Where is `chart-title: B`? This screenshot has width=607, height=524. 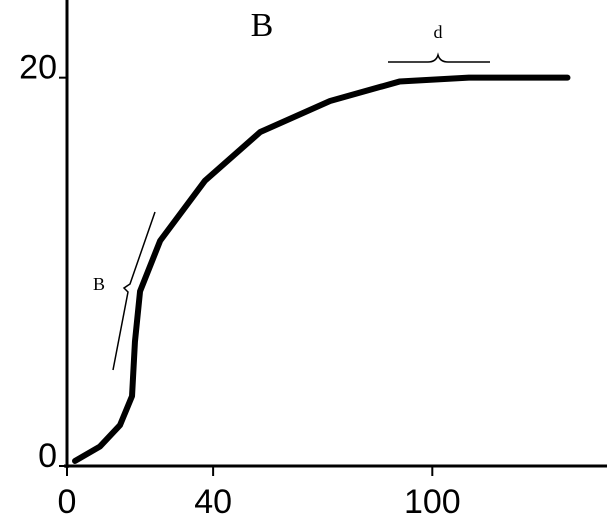 chart-title: B is located at coordinates (262, 25).